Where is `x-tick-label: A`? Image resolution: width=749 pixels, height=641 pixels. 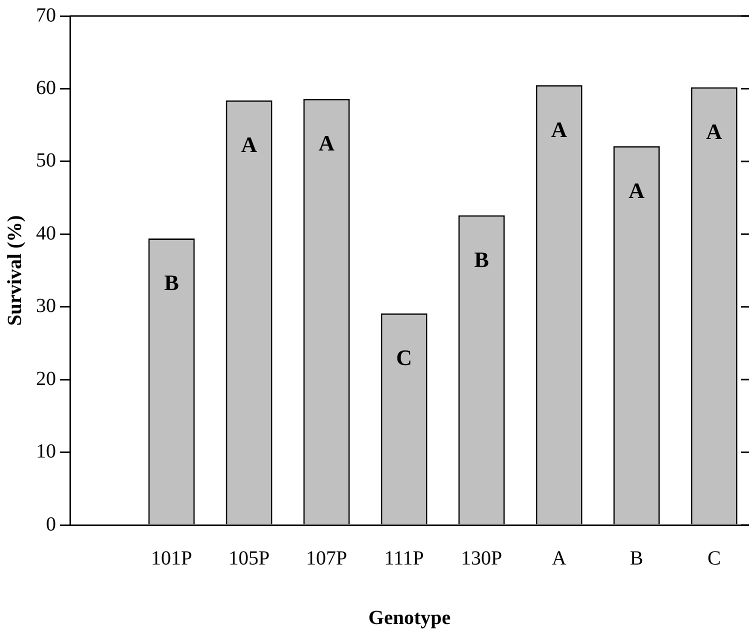
x-tick-label: A is located at coordinates (559, 558).